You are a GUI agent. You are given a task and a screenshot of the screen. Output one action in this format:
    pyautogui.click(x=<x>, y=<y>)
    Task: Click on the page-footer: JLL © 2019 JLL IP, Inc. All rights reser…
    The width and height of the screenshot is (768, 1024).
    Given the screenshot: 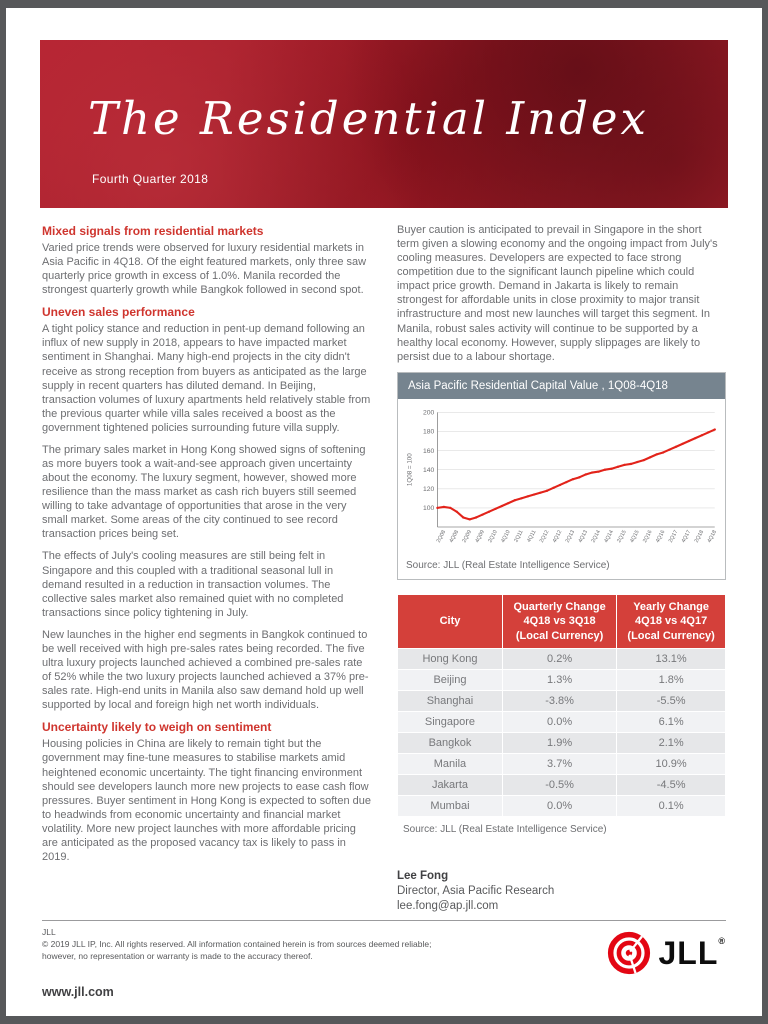 What is the action you would take?
    pyautogui.click(x=384, y=963)
    